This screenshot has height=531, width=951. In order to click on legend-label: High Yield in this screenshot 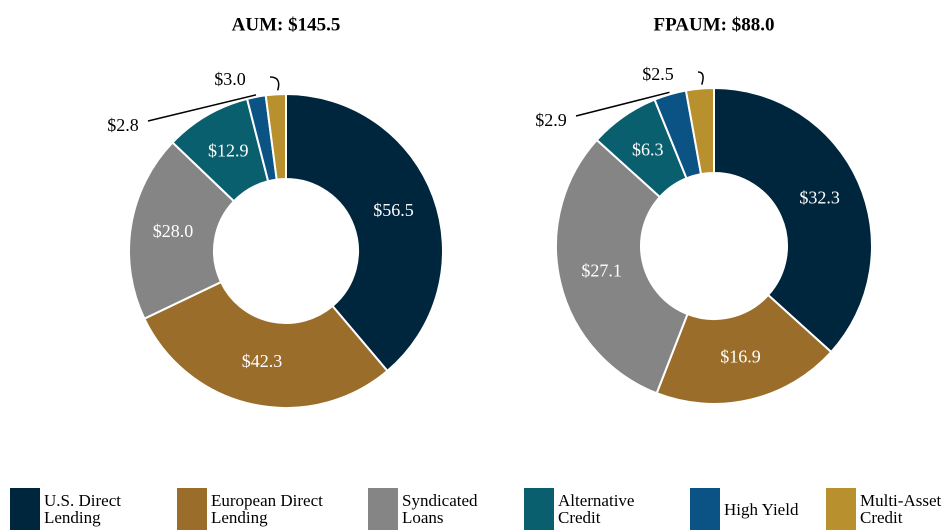, I will do `click(761, 509)`.